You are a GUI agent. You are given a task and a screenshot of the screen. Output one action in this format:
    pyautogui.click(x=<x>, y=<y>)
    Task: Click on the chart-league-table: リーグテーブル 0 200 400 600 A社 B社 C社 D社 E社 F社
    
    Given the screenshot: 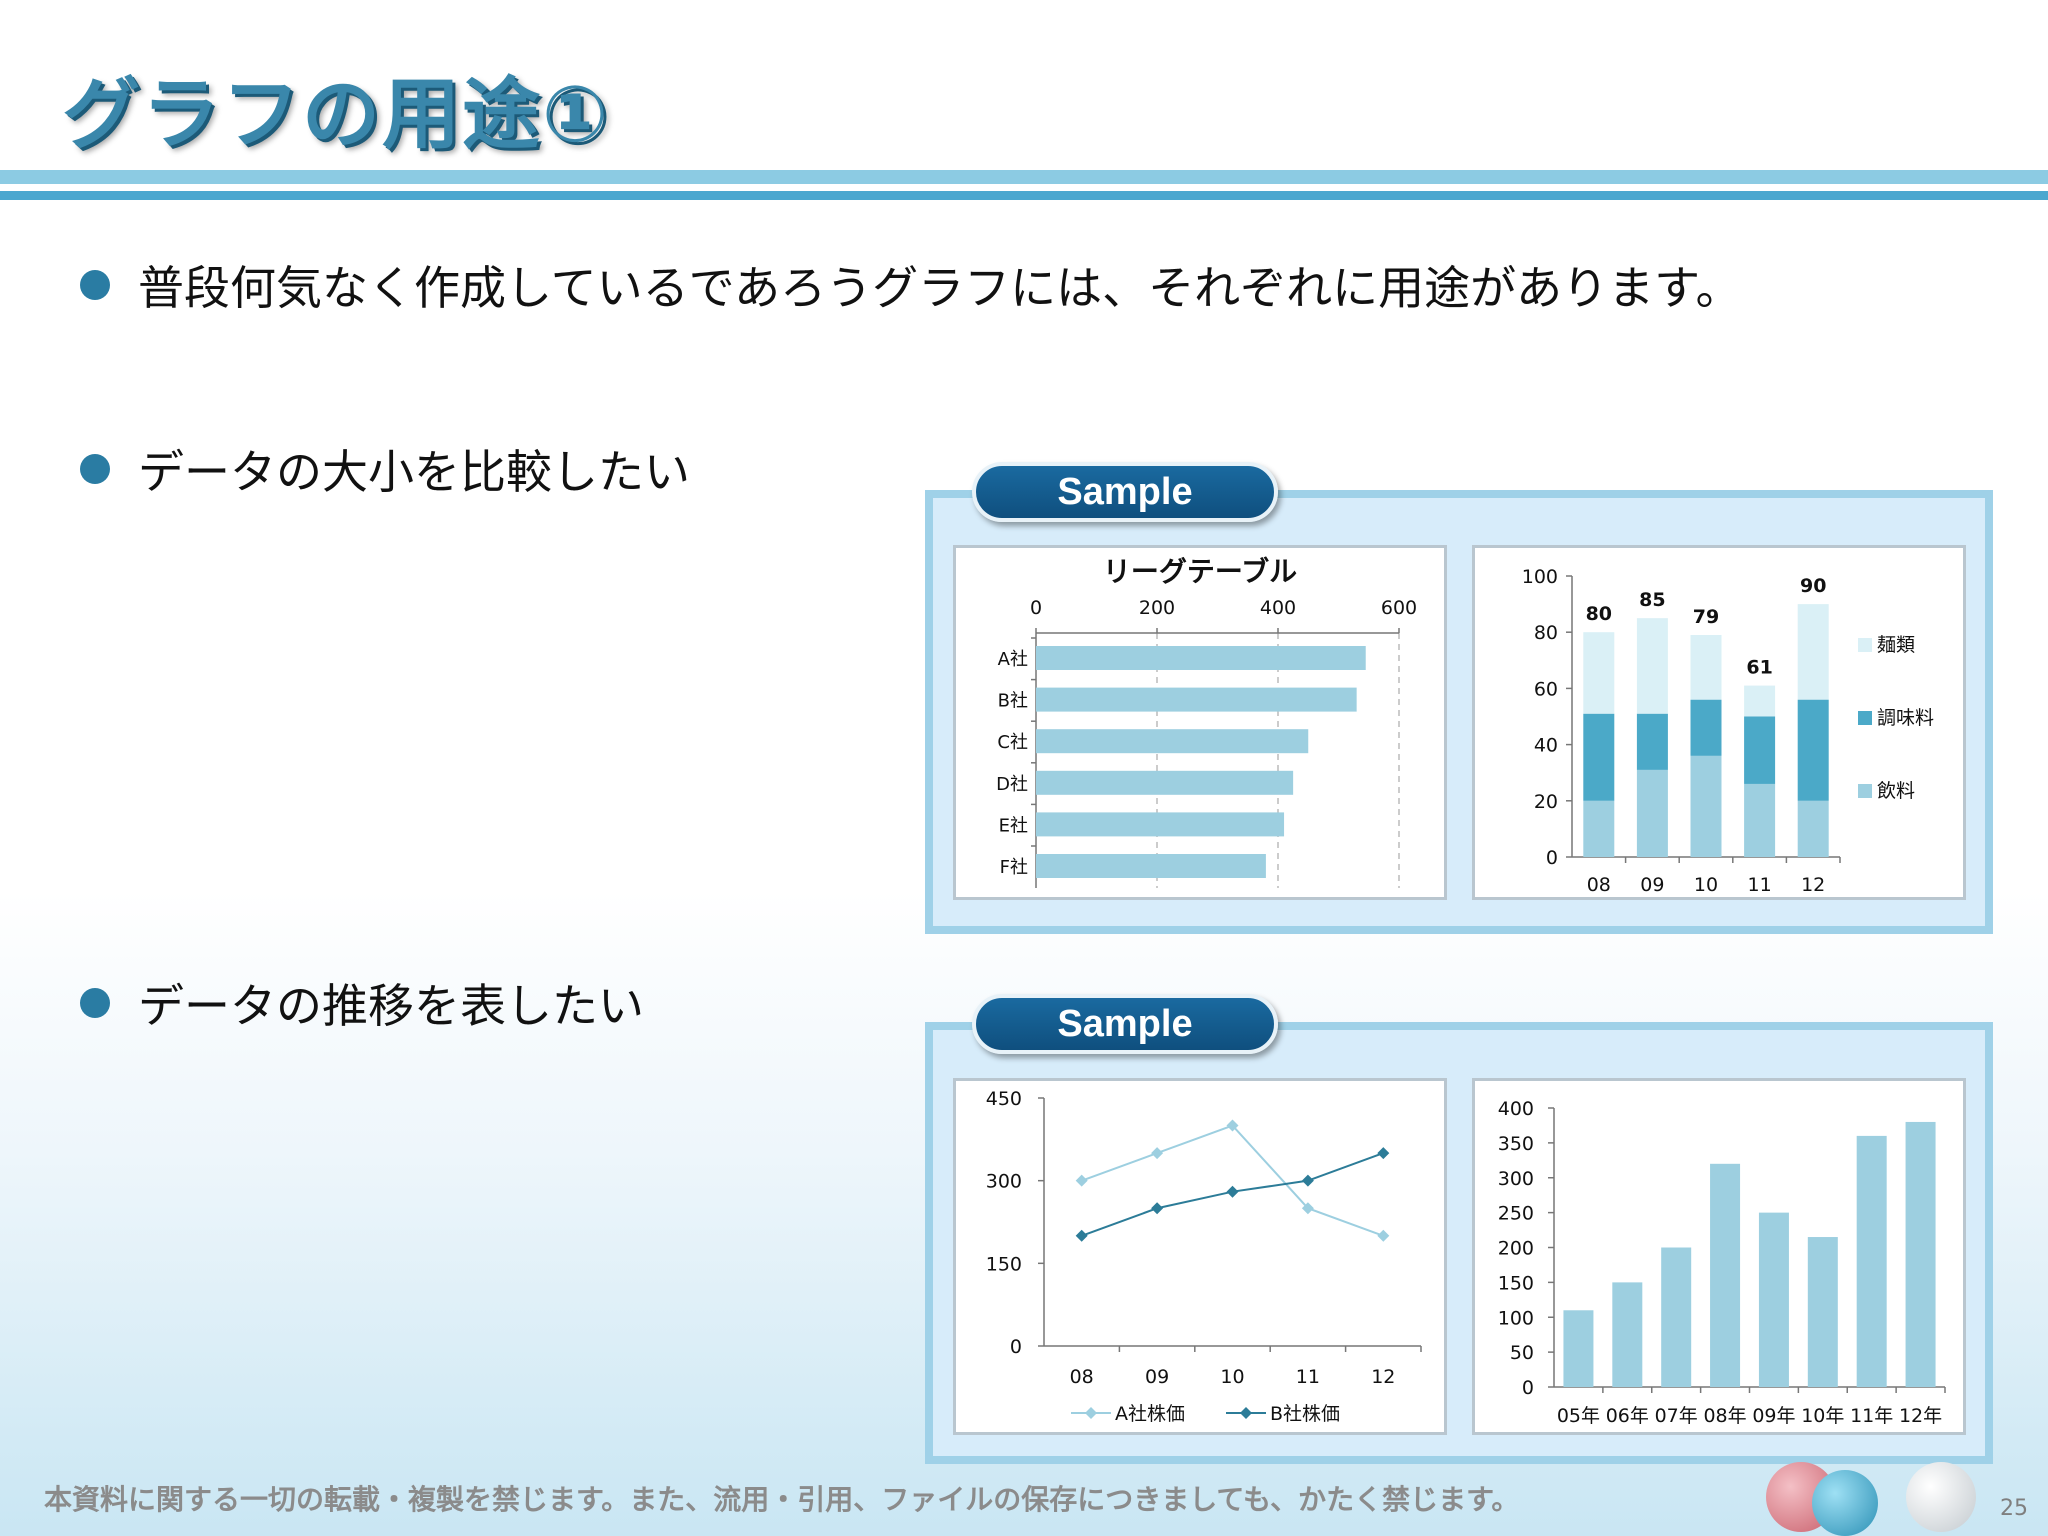 What is the action you would take?
    pyautogui.click(x=1200, y=722)
    